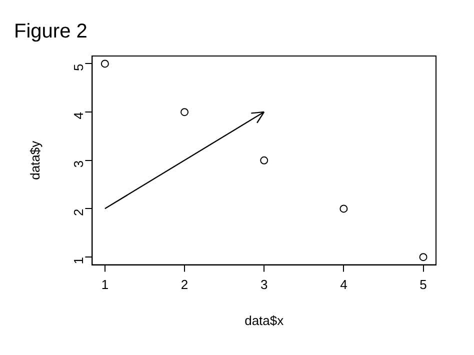 Image resolution: width=474 pixels, height=355 pixels. I want to click on y-tick-label: 4, so click(78, 116).